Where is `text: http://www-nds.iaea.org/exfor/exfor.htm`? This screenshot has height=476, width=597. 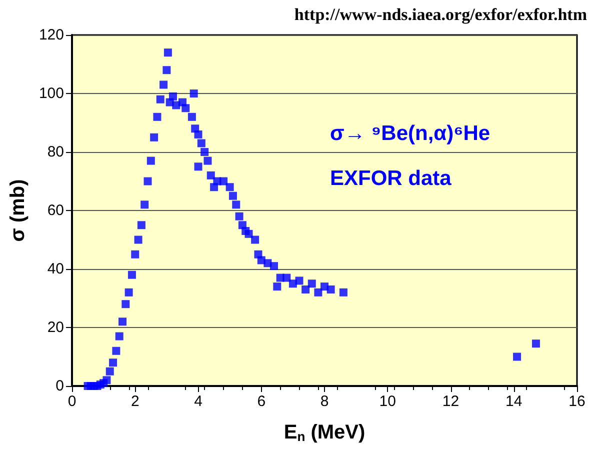
text: http://www-nds.iaea.org/exfor/exfor.htm is located at coordinates (441, 14).